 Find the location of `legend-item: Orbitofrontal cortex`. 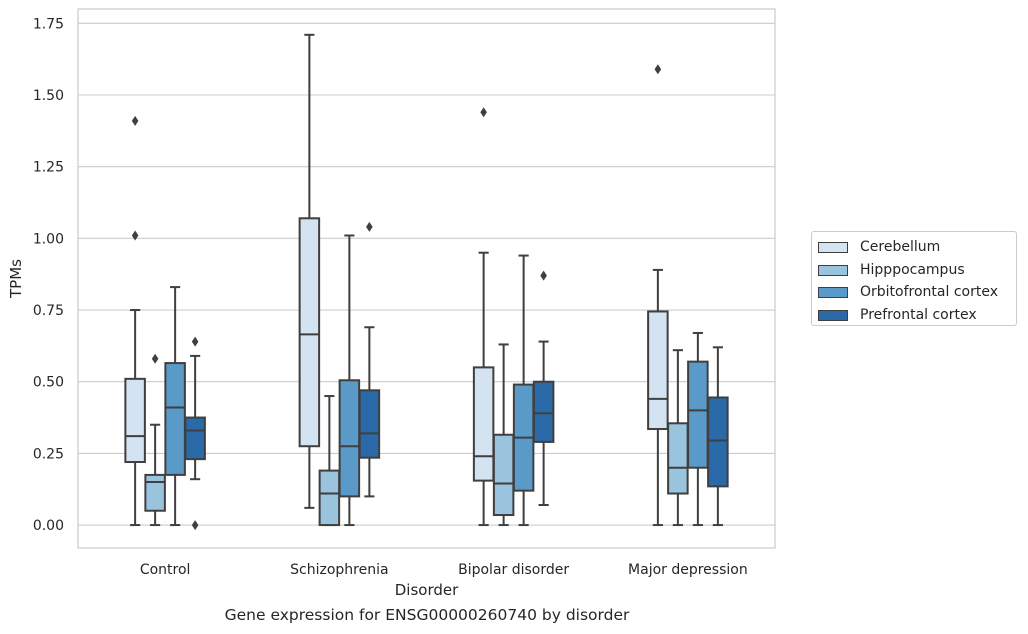

legend-item: Orbitofrontal cortex is located at coordinates (914, 292).